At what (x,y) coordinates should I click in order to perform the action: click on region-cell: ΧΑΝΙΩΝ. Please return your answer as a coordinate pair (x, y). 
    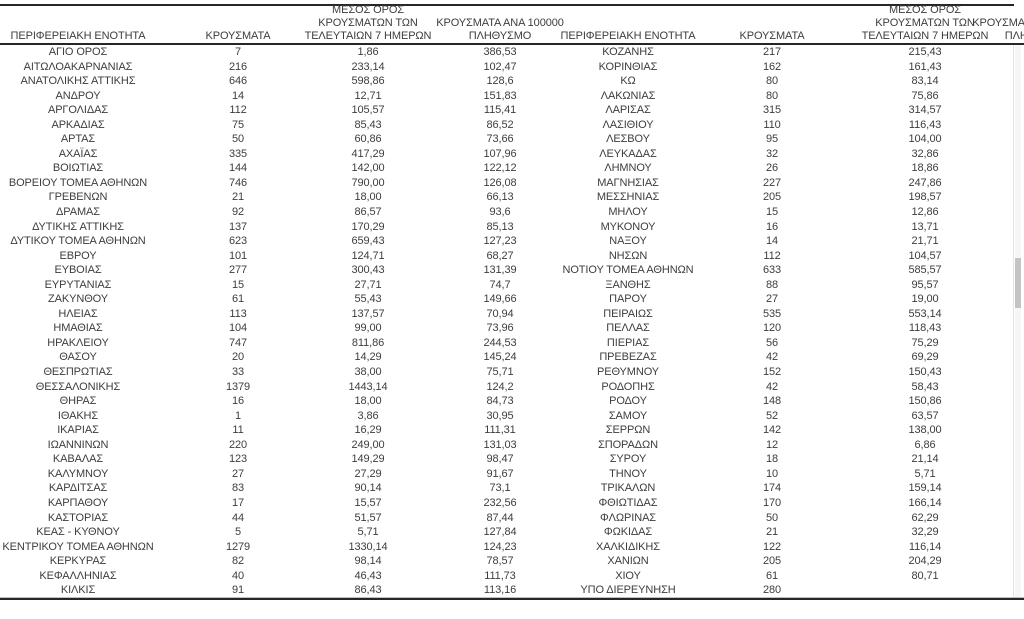
    Looking at the image, I should click on (628, 561).